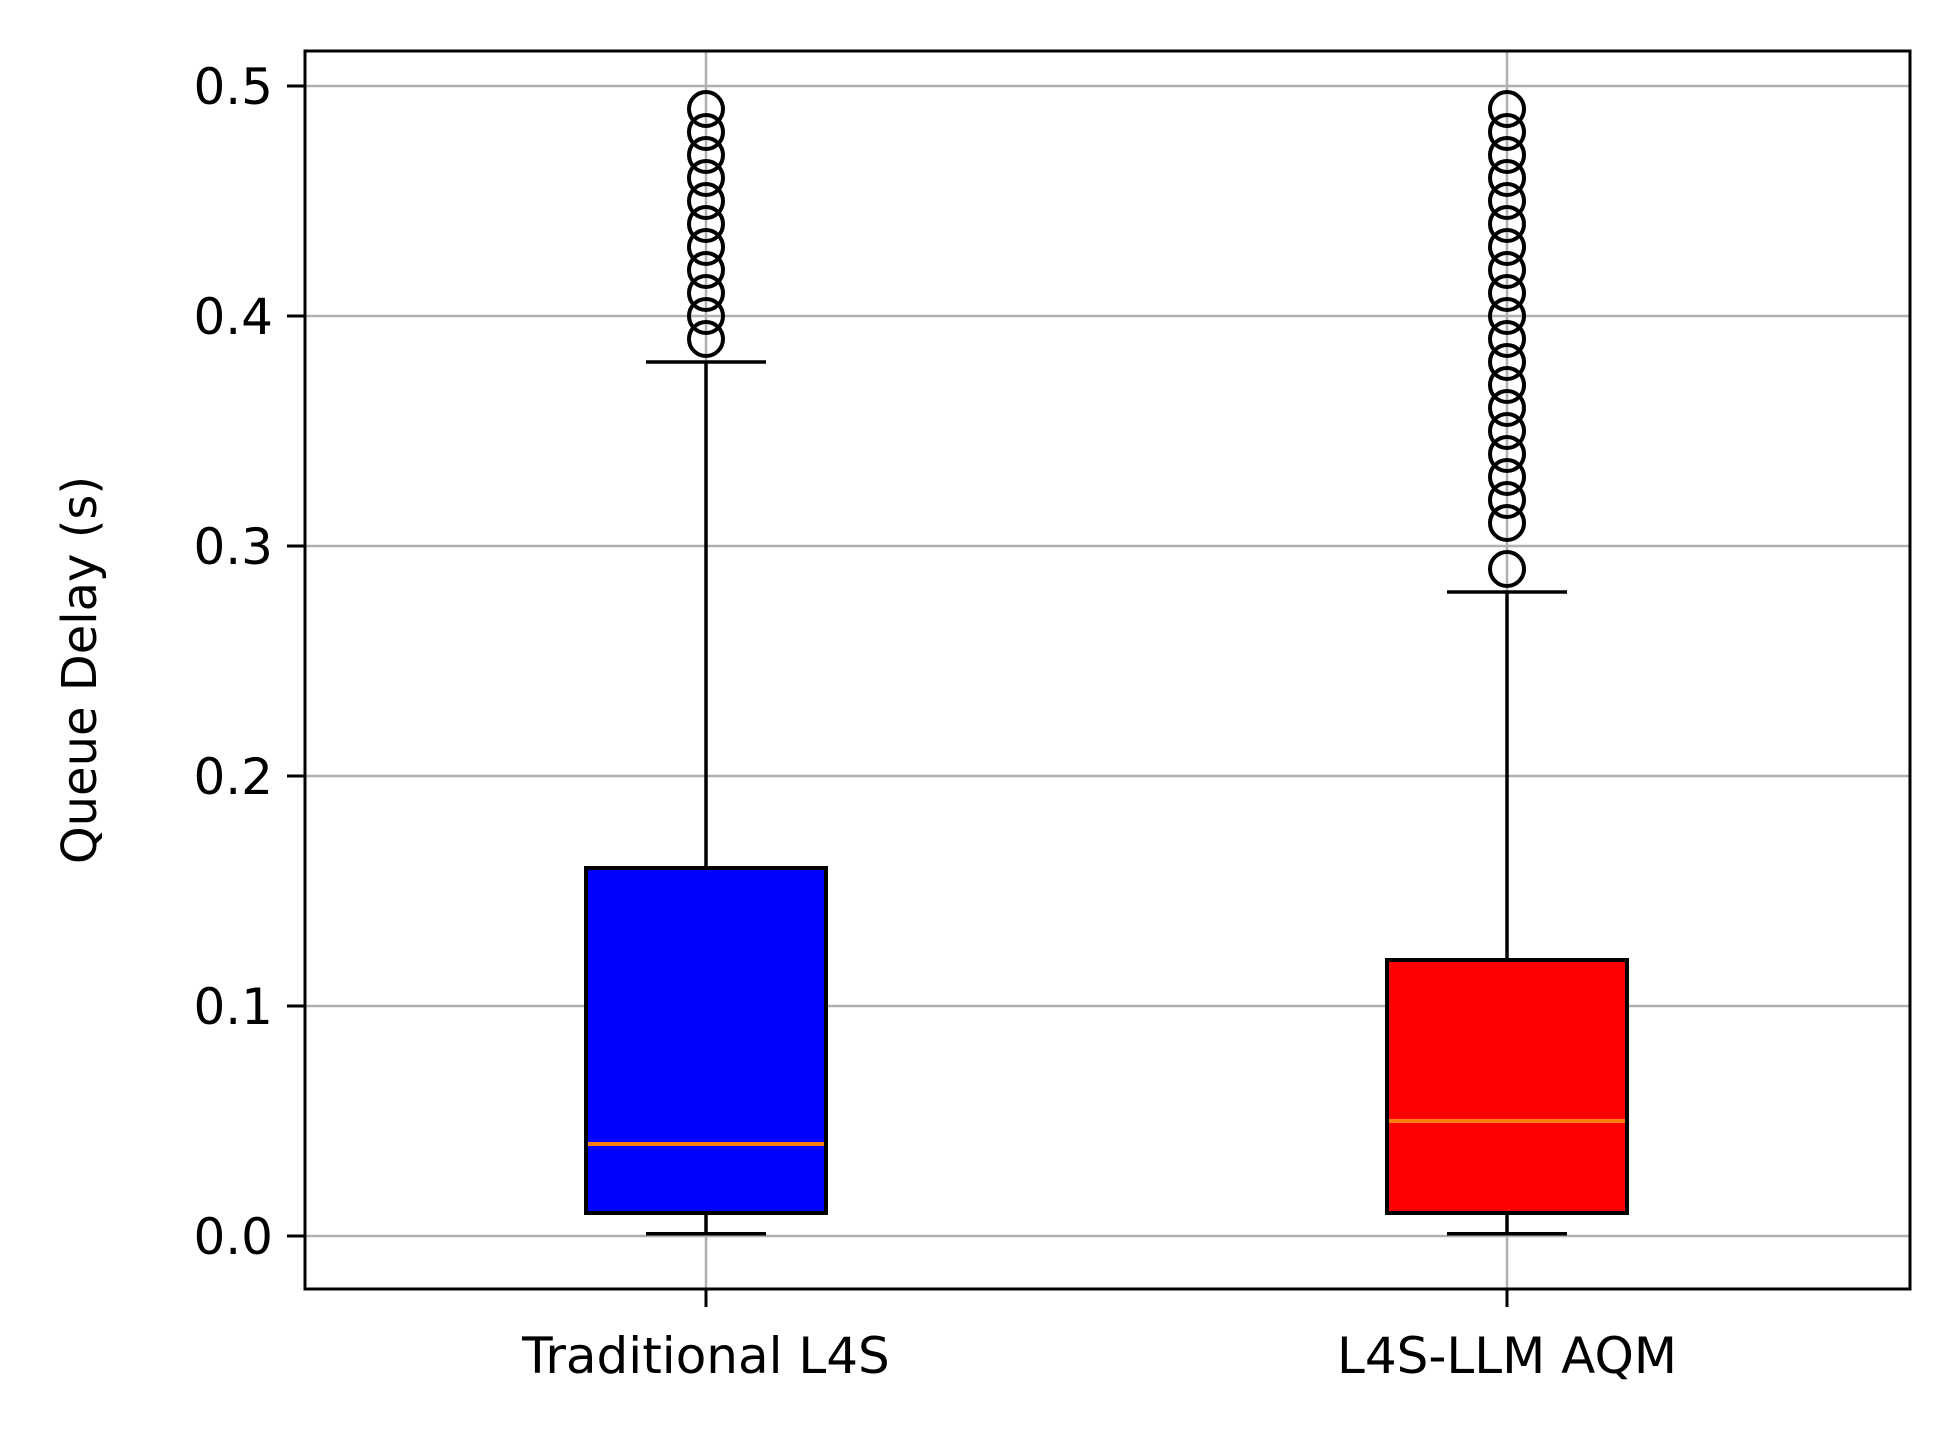  I want to click on x-tick-label: L4S-LLM AQM, so click(1507, 1356).